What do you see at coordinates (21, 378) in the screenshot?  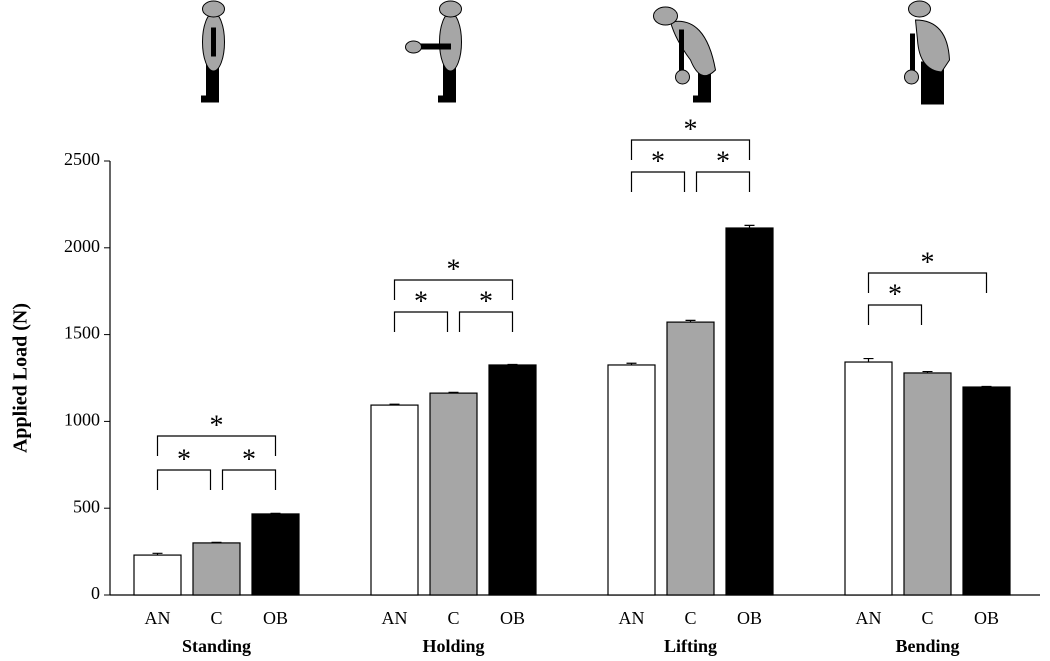 I see `y-axis-label: Applied Load (N)` at bounding box center [21, 378].